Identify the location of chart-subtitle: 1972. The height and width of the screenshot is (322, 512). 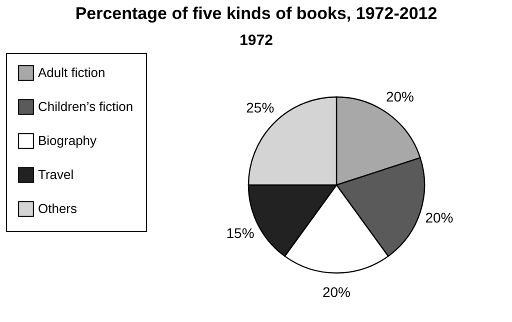
(256, 40).